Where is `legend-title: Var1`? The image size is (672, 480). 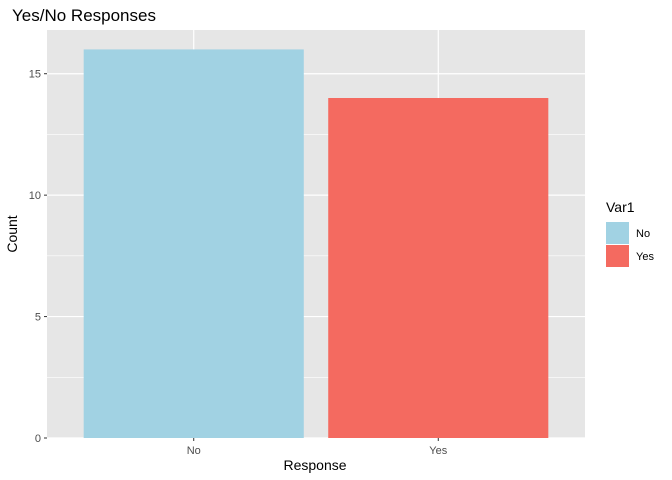 legend-title: Var1 is located at coordinates (620, 207).